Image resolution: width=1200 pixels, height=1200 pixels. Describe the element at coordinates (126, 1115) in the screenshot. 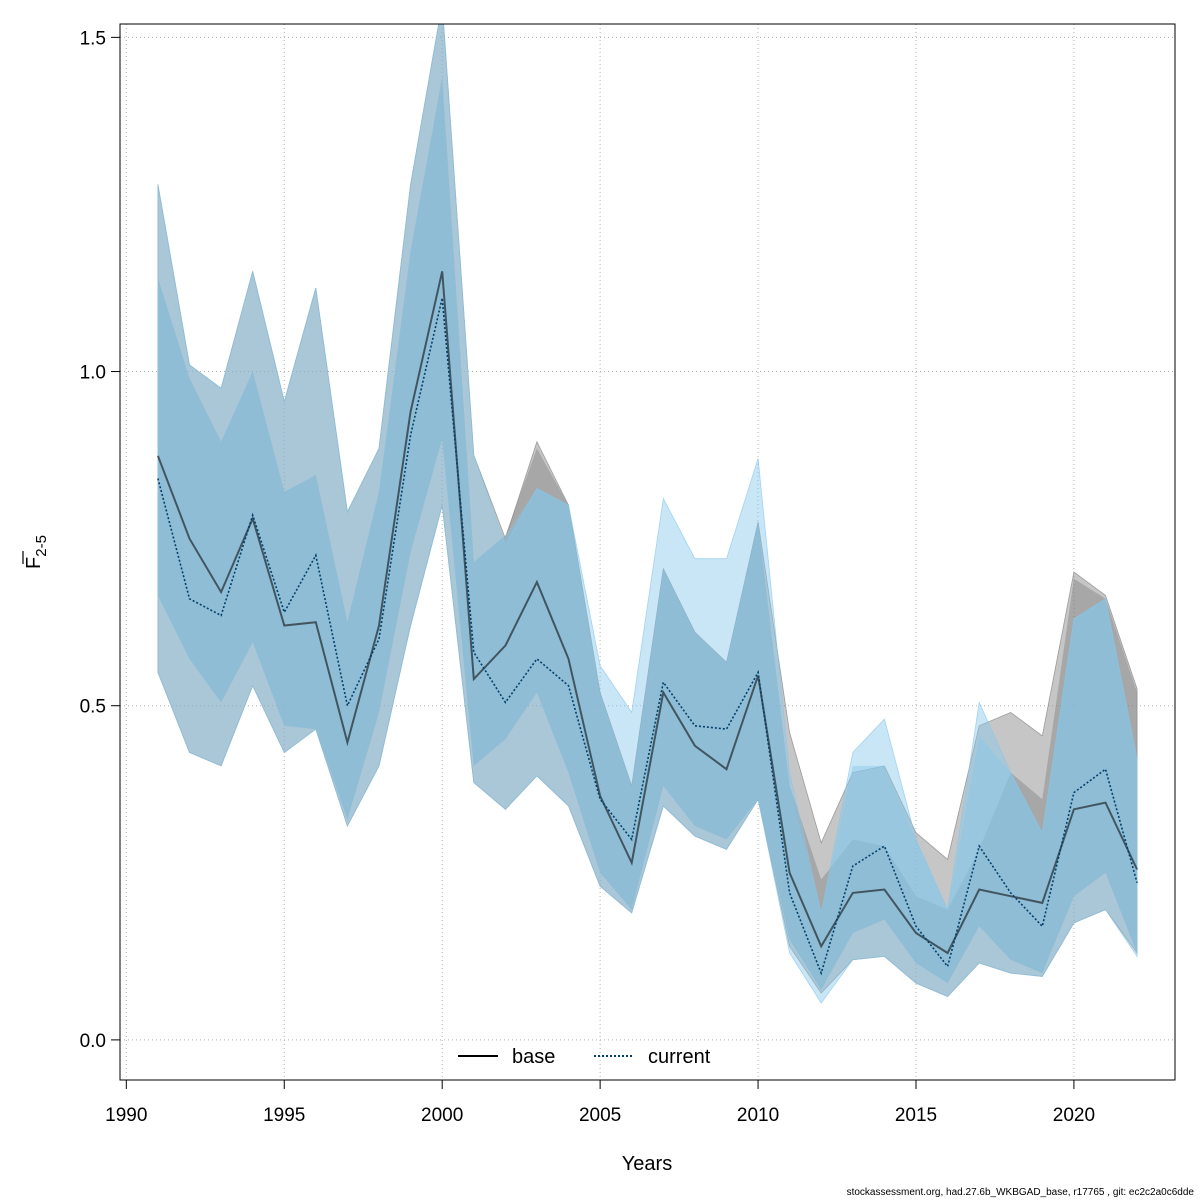

I see `x-tick-label-1990: 1990` at that location.